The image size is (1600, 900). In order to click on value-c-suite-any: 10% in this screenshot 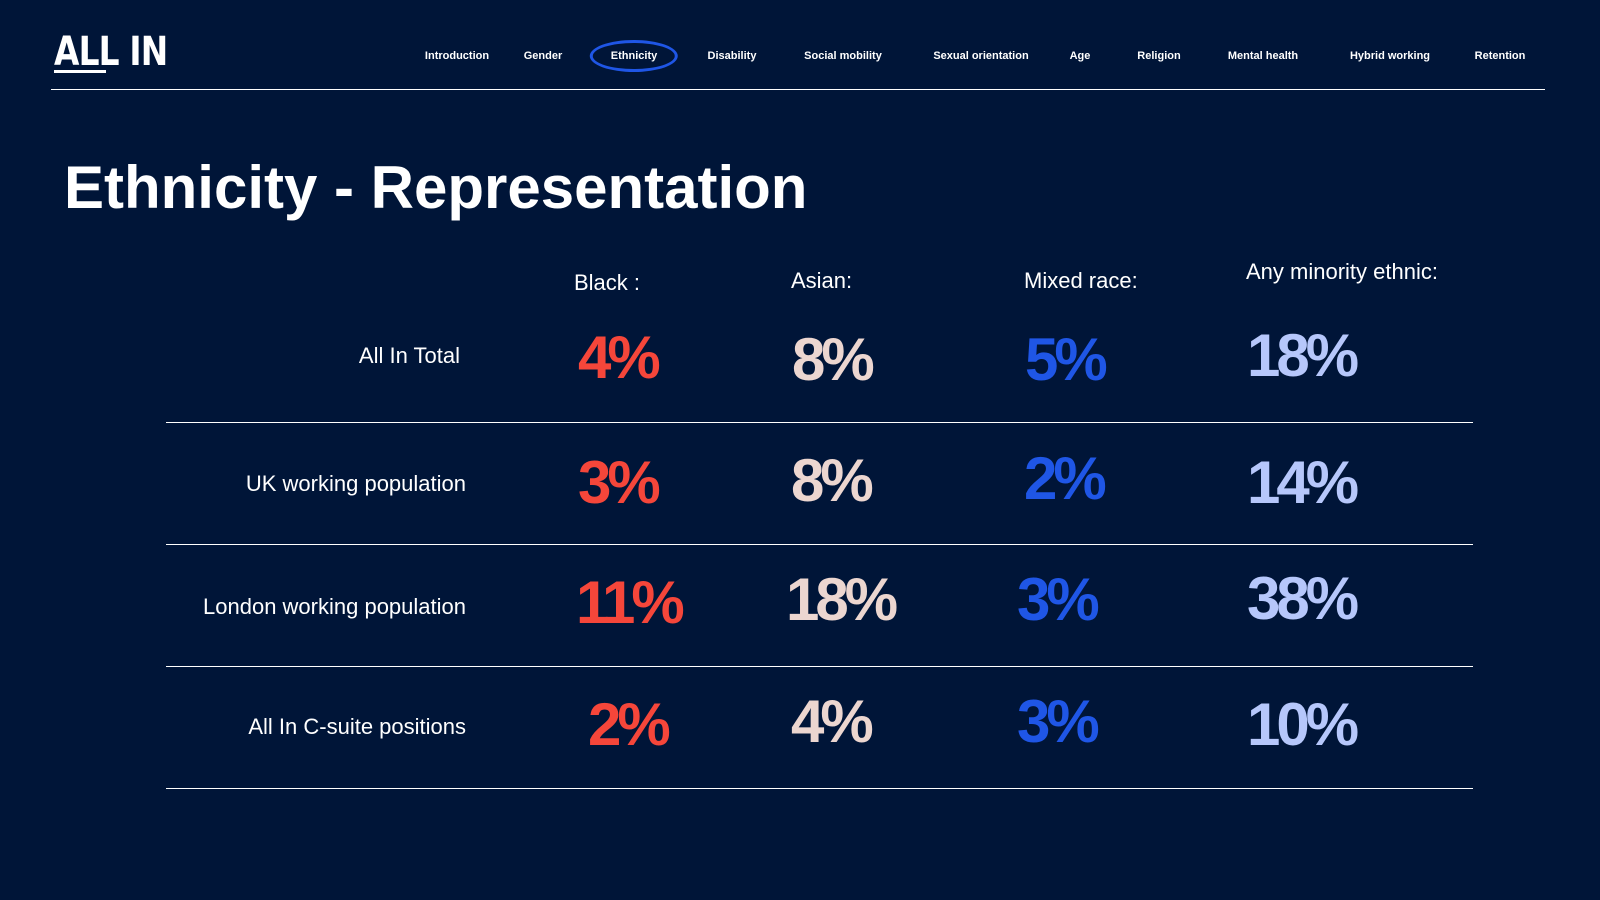, I will do `click(1303, 724)`.